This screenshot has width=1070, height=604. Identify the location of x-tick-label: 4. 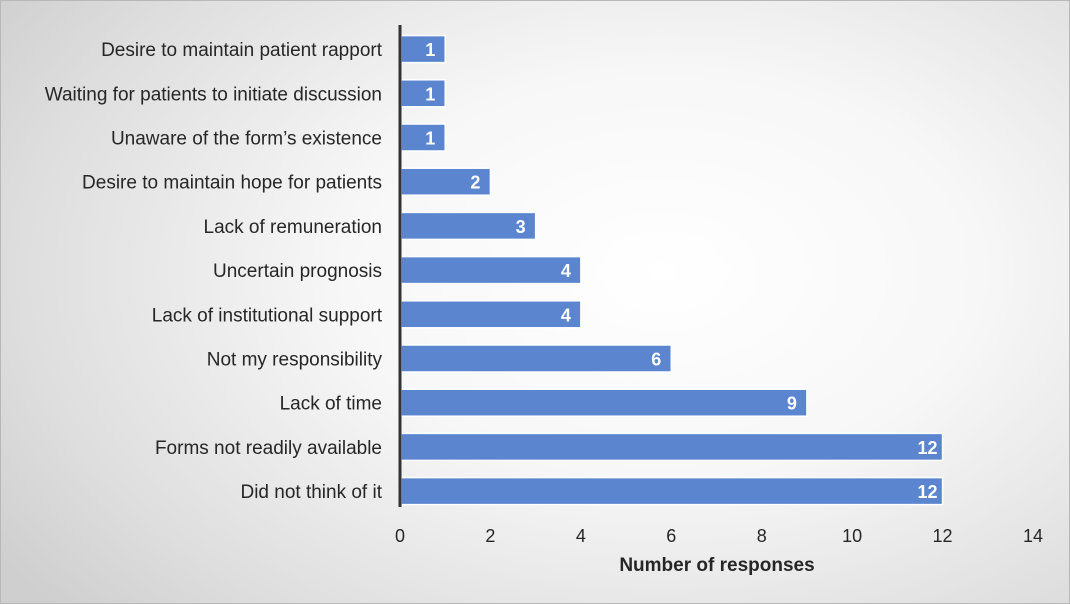
(581, 536).